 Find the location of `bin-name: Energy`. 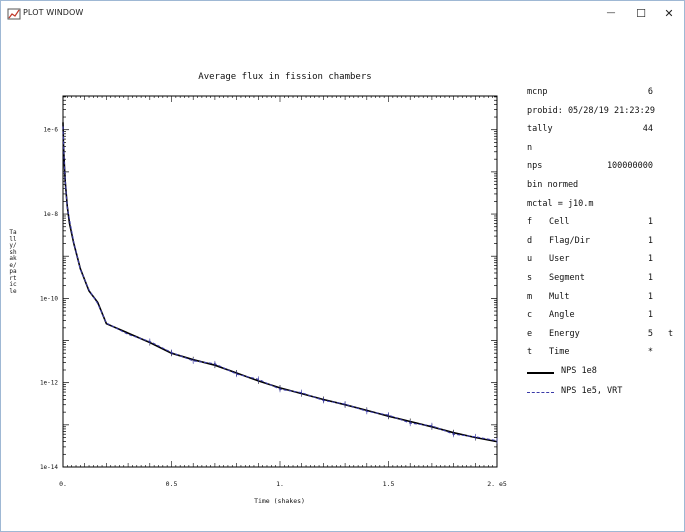

bin-name: Energy is located at coordinates (564, 333).